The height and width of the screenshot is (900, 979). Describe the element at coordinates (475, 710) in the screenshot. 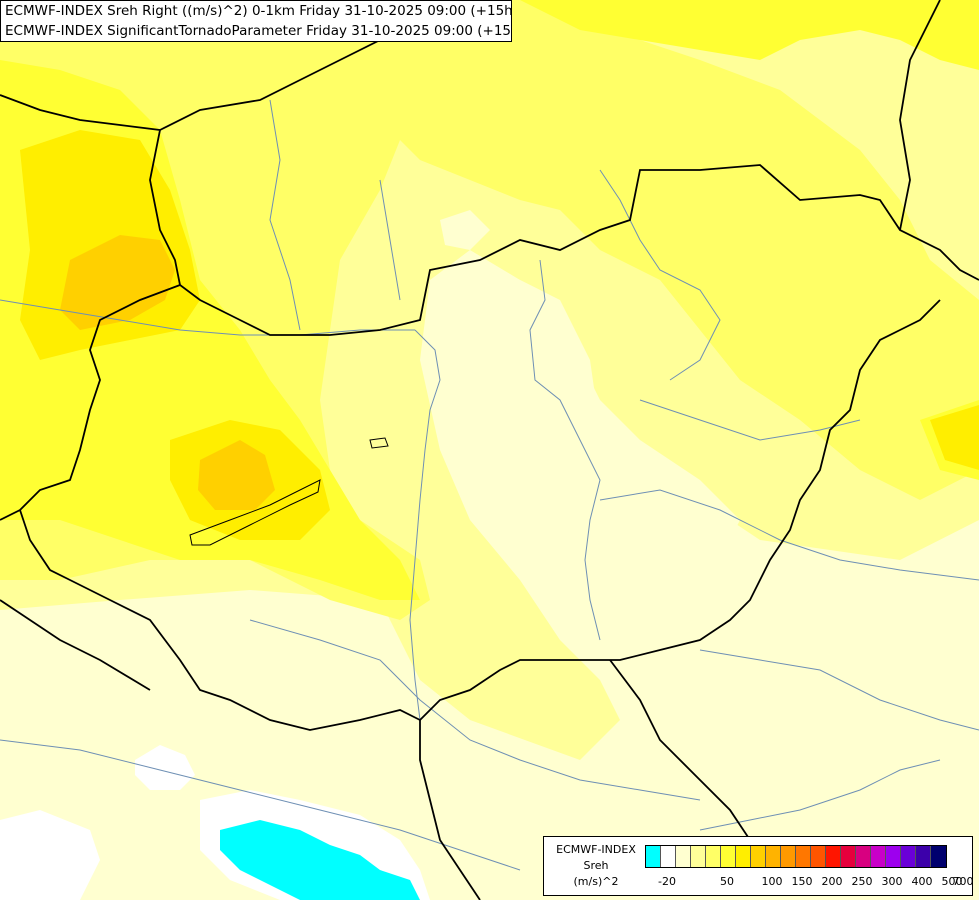

I see `river-drava` at that location.